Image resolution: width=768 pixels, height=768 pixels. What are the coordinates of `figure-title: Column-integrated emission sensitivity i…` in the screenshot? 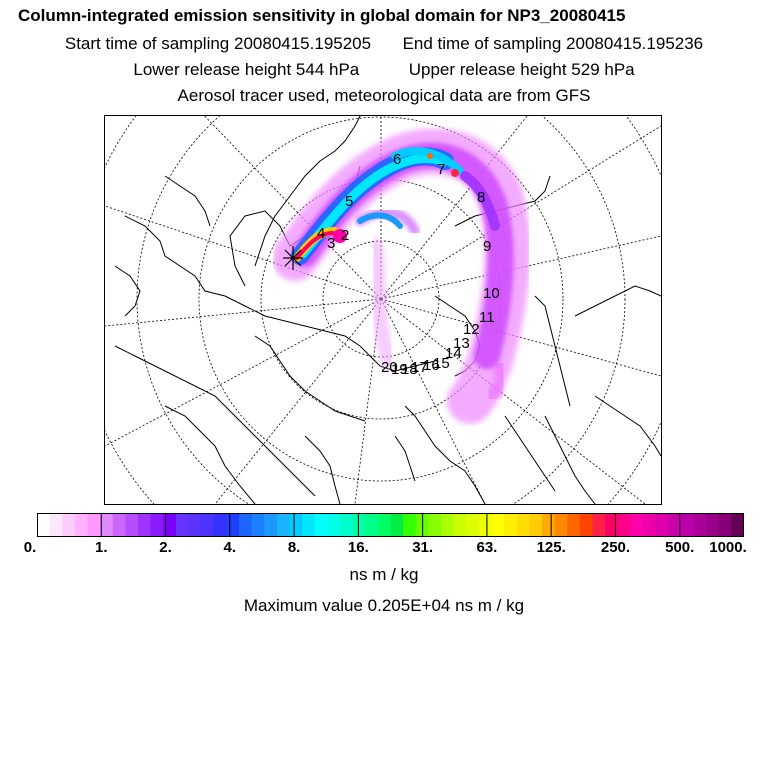 It's located at (322, 15).